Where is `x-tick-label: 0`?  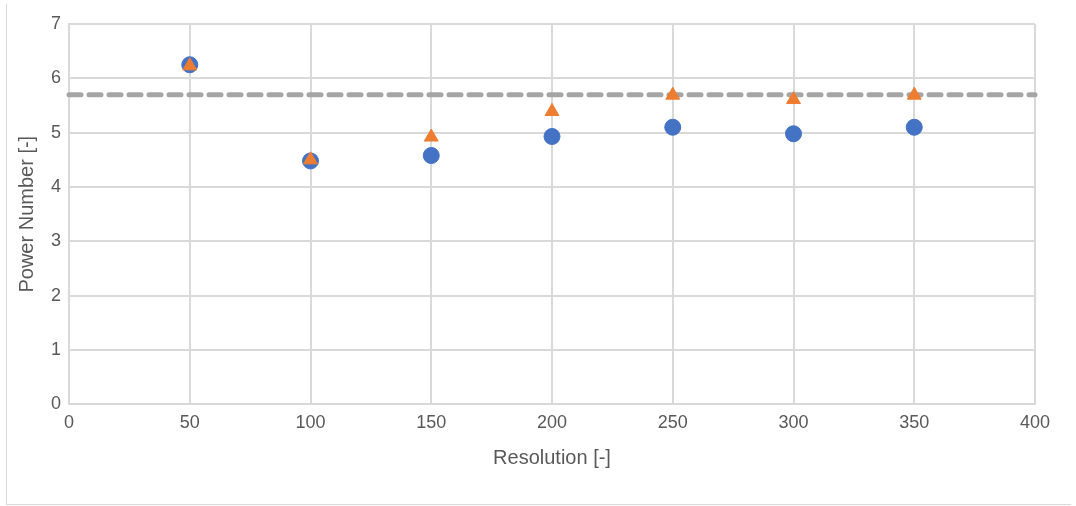 x-tick-label: 0 is located at coordinates (69, 422).